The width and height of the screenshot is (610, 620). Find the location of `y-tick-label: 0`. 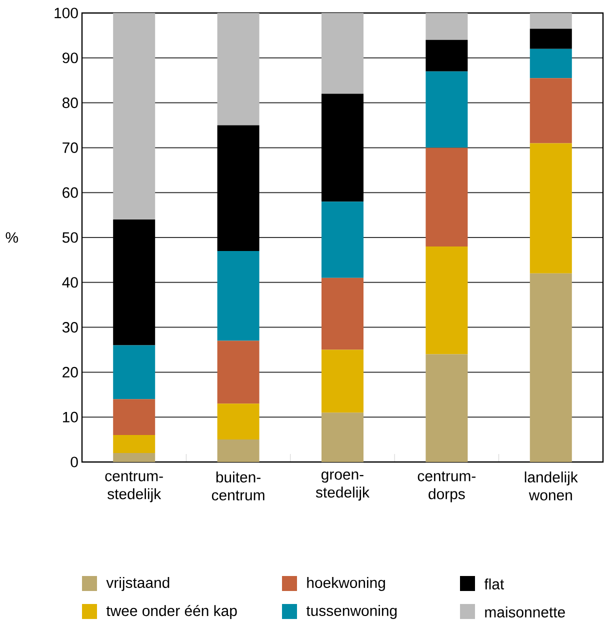

y-tick-label: 0 is located at coordinates (74, 462).